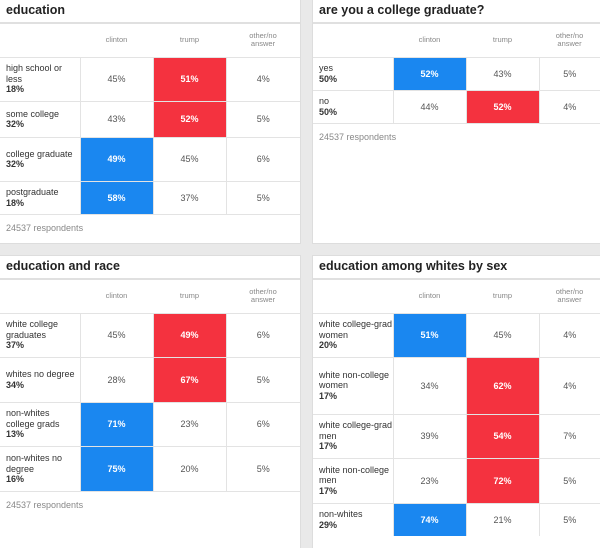  I want to click on row-label: whites no degree 34%, so click(40, 379).